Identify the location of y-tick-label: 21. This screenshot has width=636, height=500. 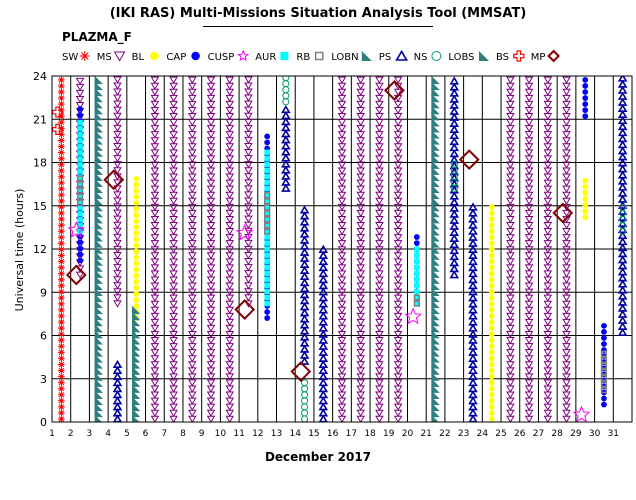
(40, 119).